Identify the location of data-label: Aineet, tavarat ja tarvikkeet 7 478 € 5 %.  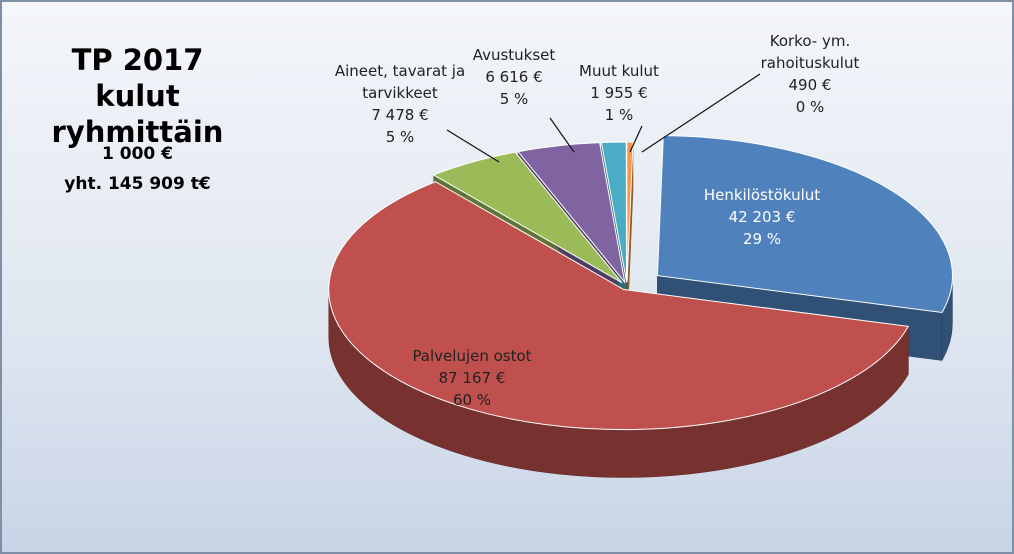
(400, 104).